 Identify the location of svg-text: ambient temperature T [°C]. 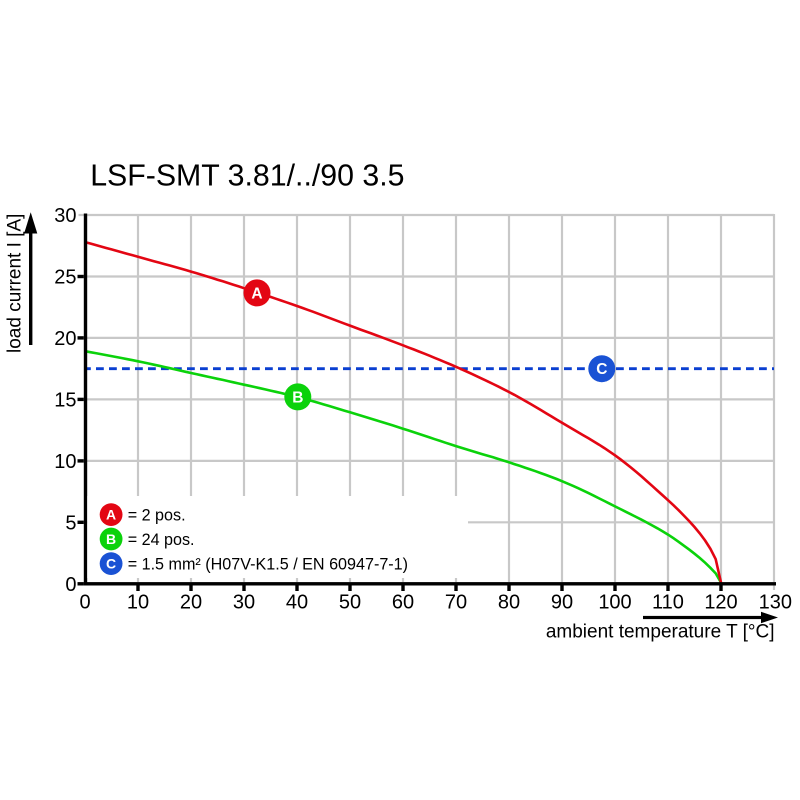
(660, 632).